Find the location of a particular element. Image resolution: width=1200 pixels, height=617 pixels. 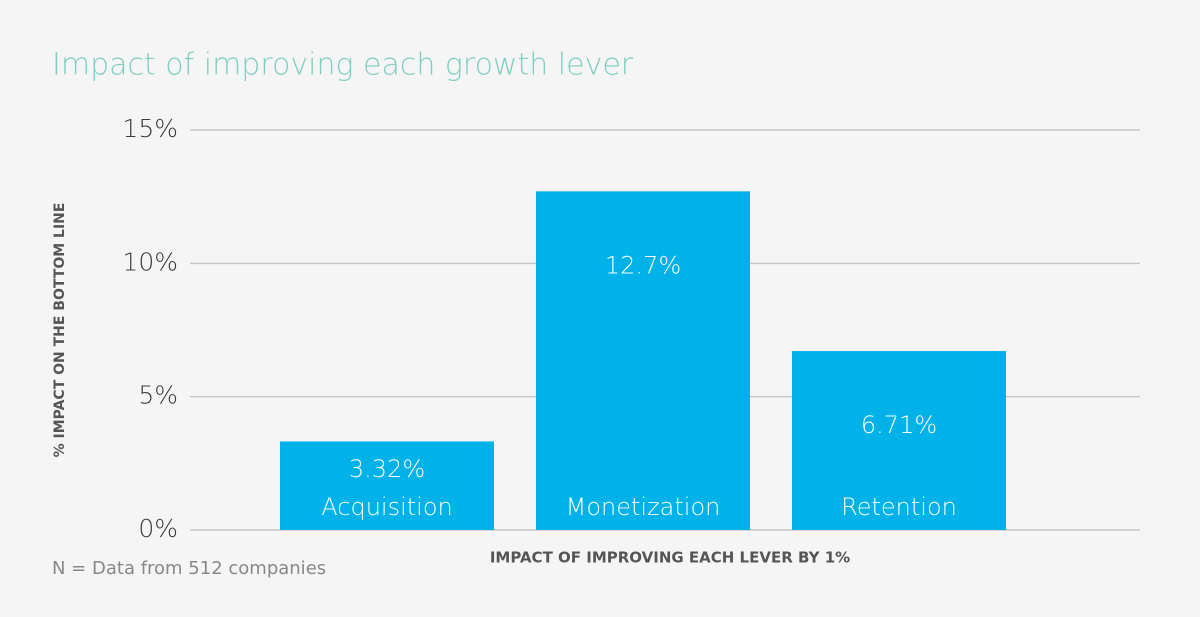

chart-title: Impact of improving each growth lever is located at coordinates (343, 65).